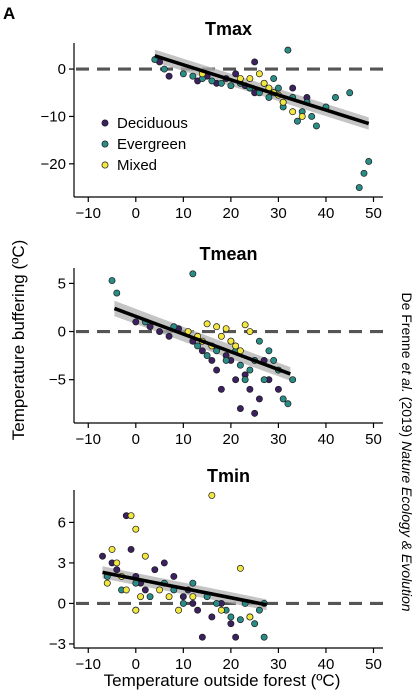 Image resolution: width=420 pixels, height=694 pixels. What do you see at coordinates (53, 116) in the screenshot?
I see `y-tick-label: −10` at bounding box center [53, 116].